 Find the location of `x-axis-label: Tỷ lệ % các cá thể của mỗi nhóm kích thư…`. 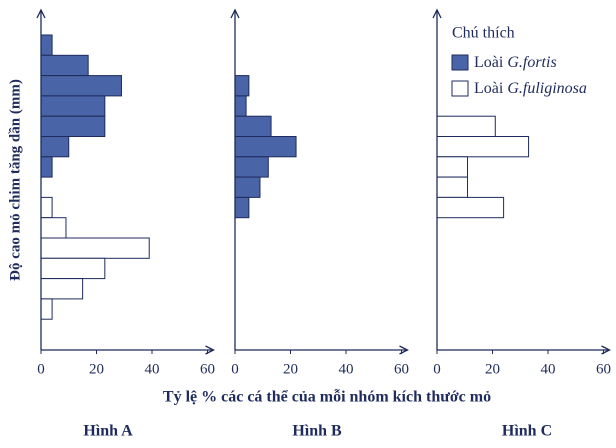

x-axis-label: Tỷ lệ % các cá thể của mỗi nhóm kích thư… is located at coordinates (327, 397).